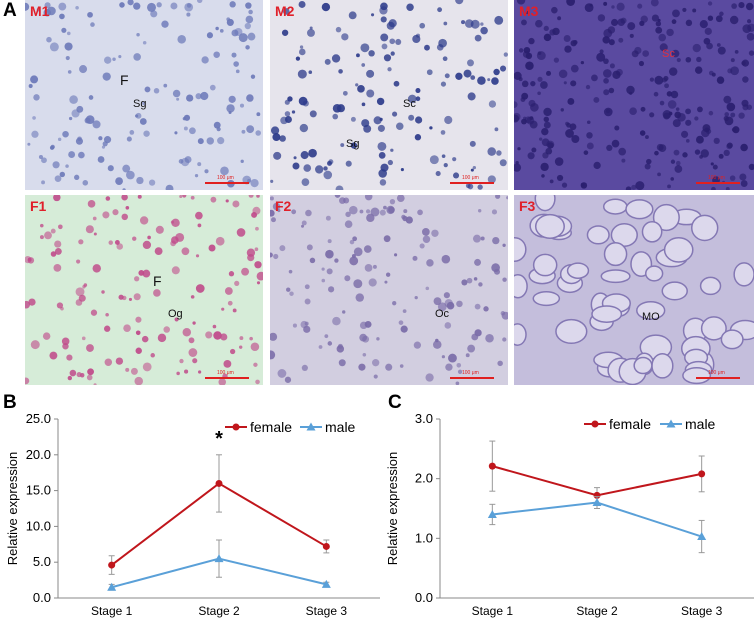 The image size is (754, 628). What do you see at coordinates (595, 424) in the screenshot?
I see `legend-marker-female` at bounding box center [595, 424].